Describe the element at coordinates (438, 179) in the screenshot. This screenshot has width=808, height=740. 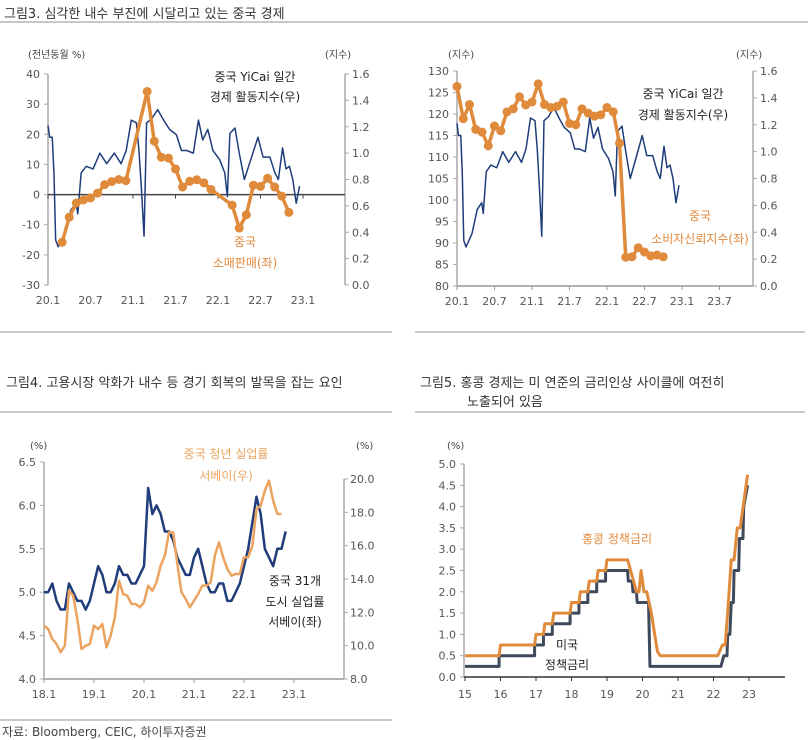
I see `left-axis-tick-label: 105` at that location.